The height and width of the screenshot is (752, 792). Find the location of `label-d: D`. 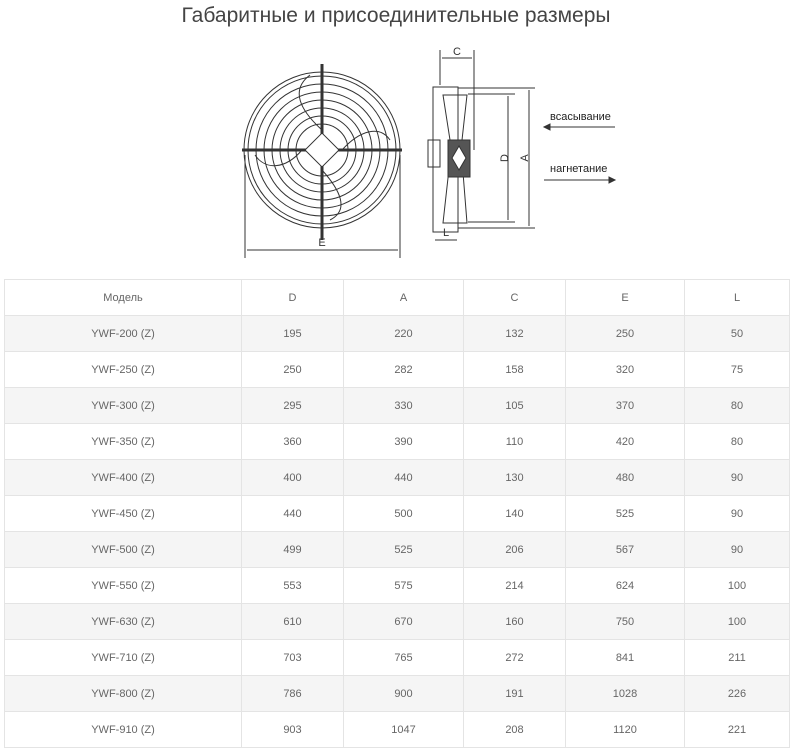

label-d: D is located at coordinates (505, 158).